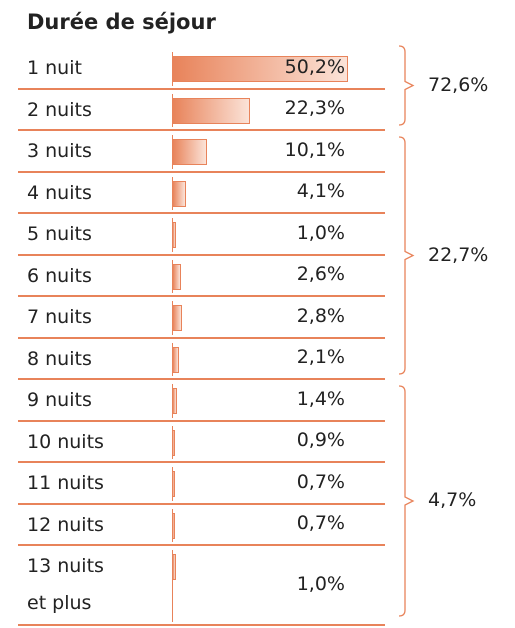 The image size is (515, 628). I want to click on value-label: 0,9%, so click(320, 440).